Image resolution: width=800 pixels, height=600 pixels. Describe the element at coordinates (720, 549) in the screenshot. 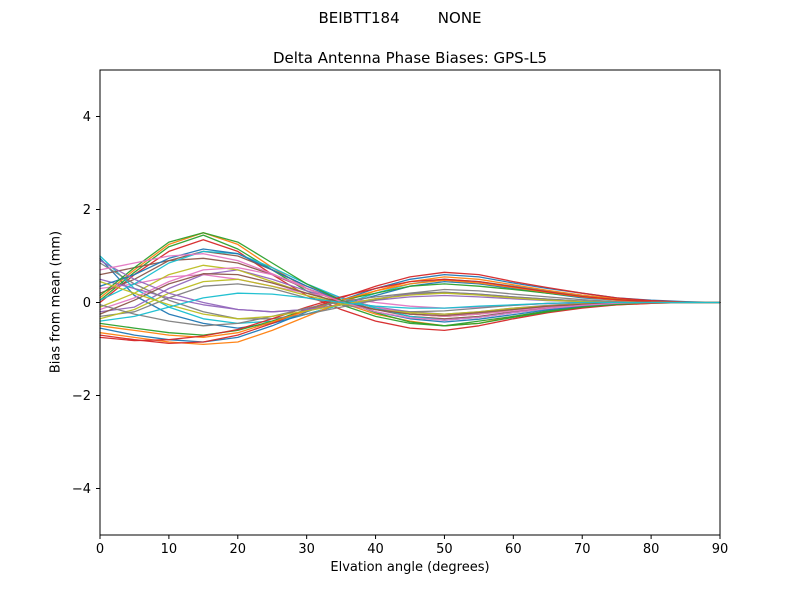

I see `x-tick-label: 90` at that location.